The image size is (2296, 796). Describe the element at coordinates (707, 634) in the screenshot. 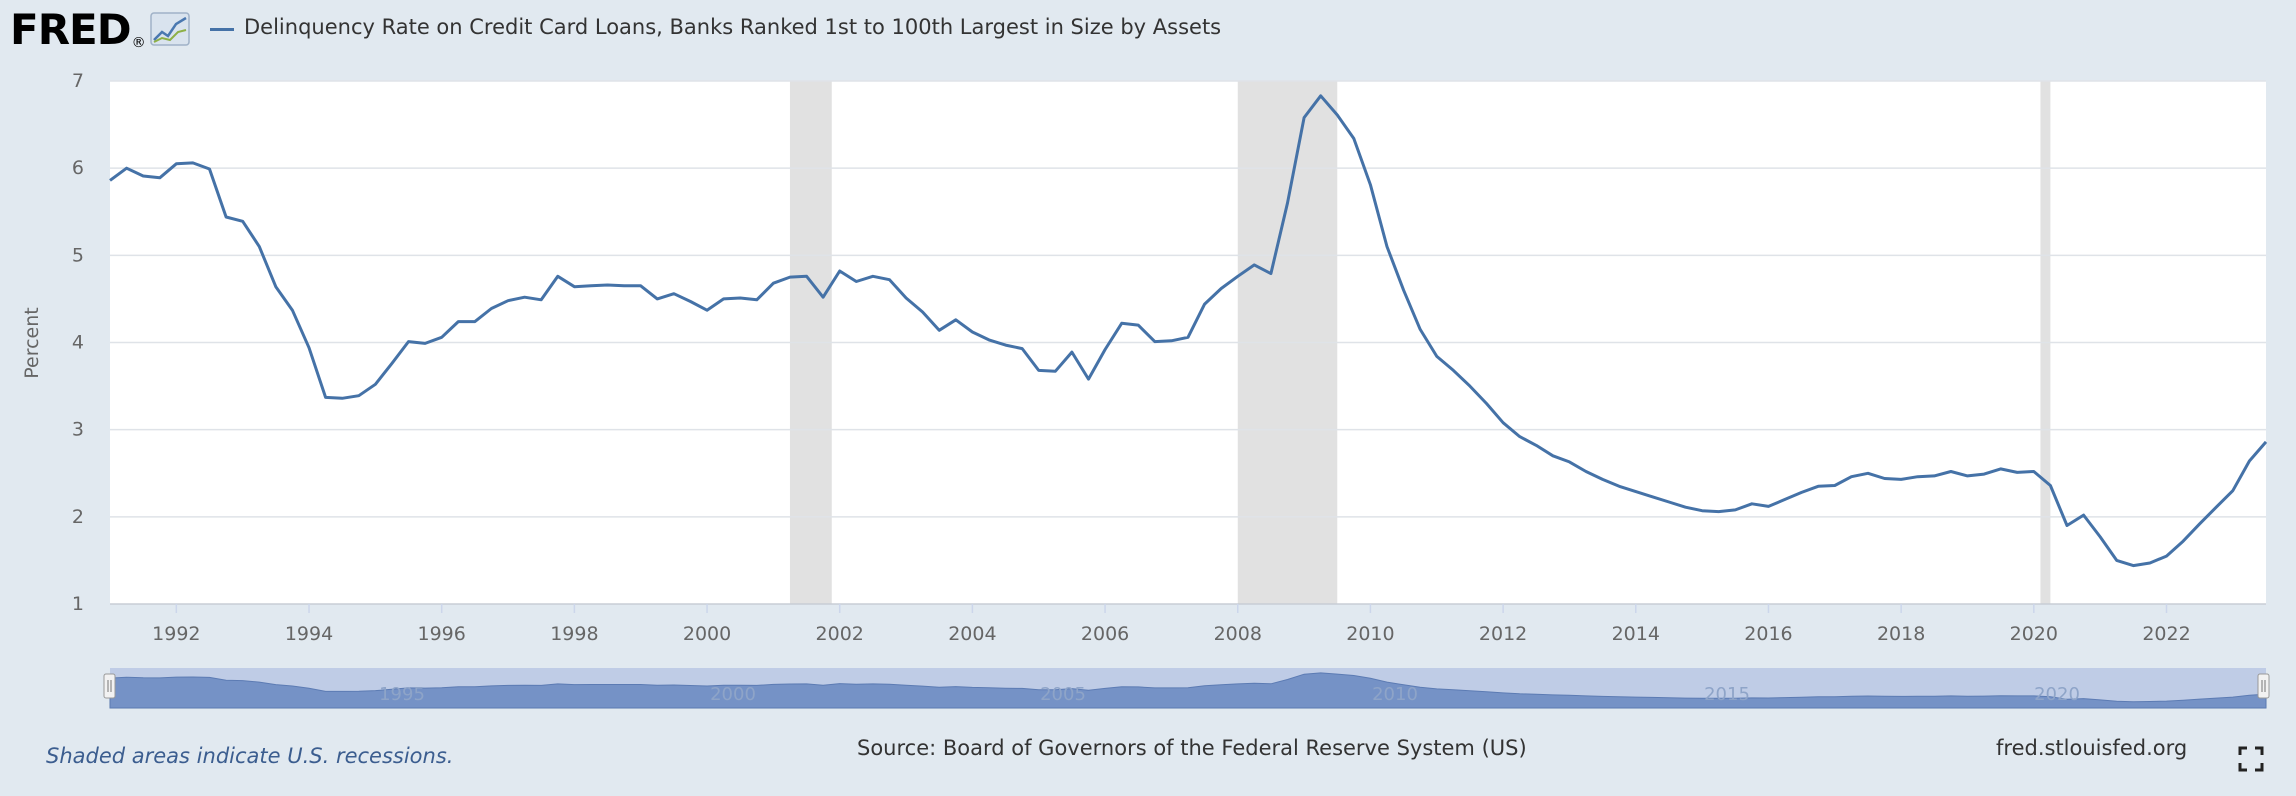

I see `x-tick-label: 2000` at that location.